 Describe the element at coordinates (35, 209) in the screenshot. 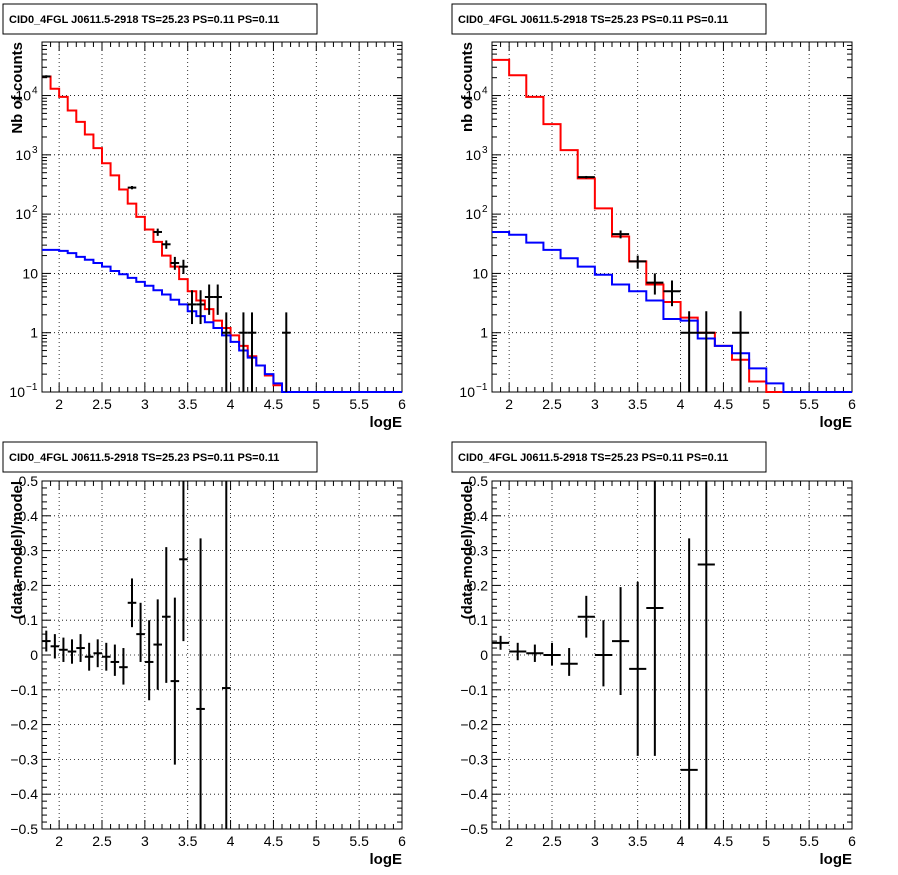

I see `y-tick-exponent: 2` at that location.